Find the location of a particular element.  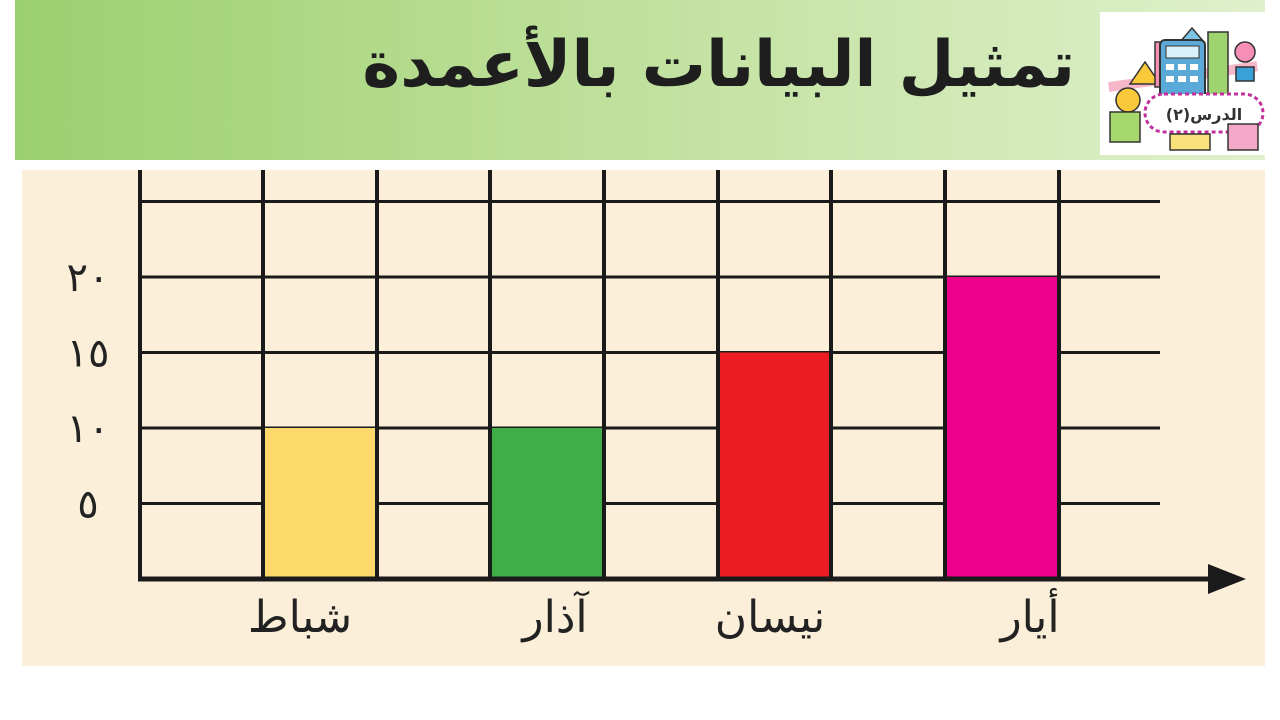

lesson-badge: الدرس(٢) is located at coordinates (1204, 114).